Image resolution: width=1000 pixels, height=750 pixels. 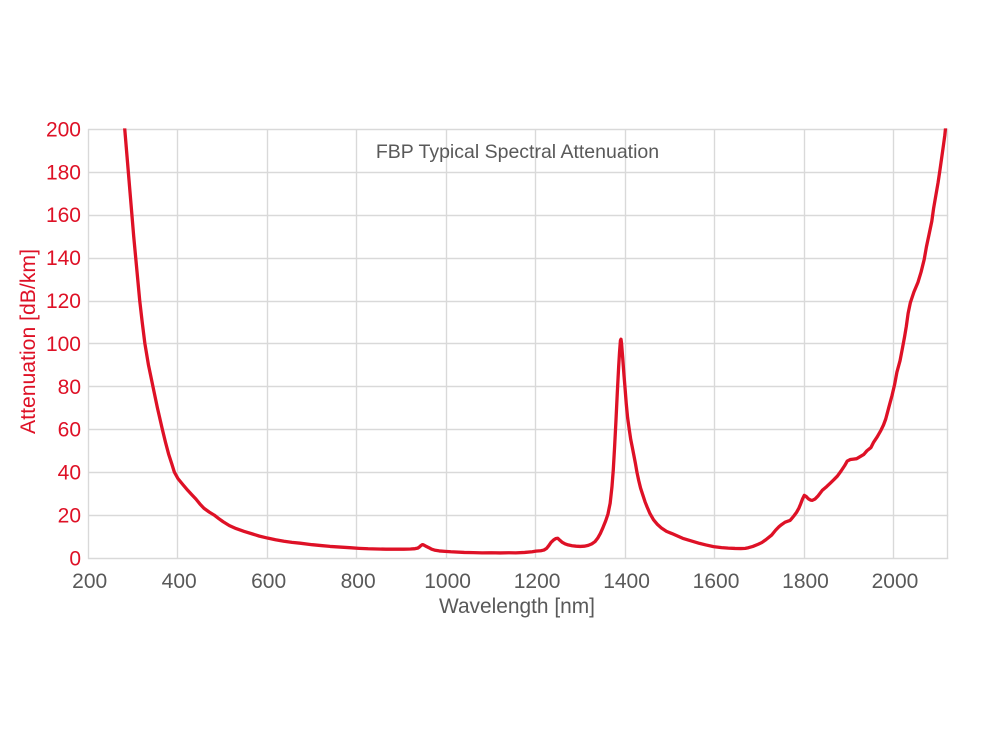 I want to click on svg-text: 600, so click(x=268, y=581).